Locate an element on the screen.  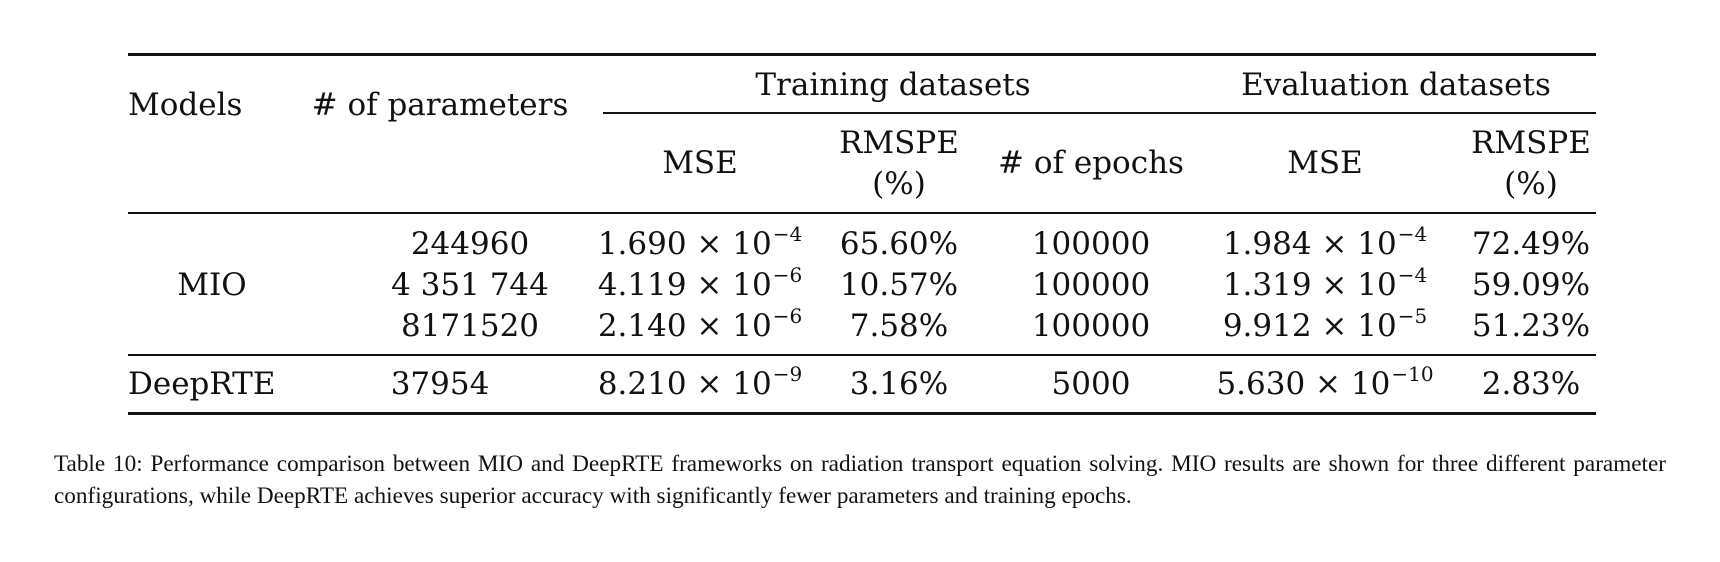
header-parameters: # of parameters is located at coordinates (440, 105).